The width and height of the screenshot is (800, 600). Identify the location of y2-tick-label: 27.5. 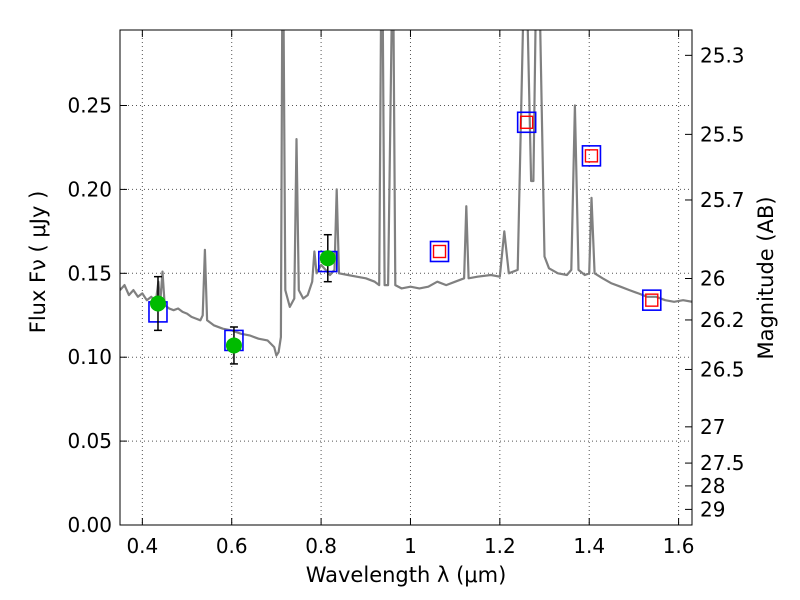
(722, 463).